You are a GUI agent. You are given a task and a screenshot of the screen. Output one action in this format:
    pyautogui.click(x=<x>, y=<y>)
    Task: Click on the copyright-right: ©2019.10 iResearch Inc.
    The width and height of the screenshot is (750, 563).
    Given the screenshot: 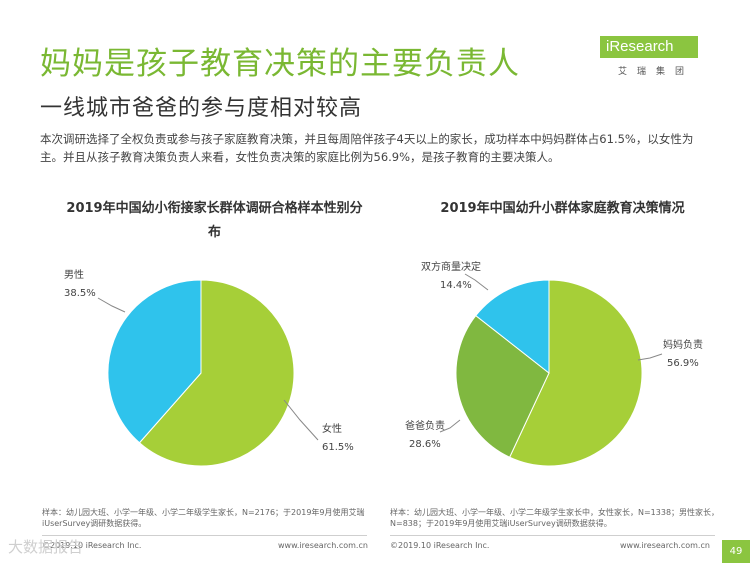 What is the action you would take?
    pyautogui.click(x=440, y=545)
    